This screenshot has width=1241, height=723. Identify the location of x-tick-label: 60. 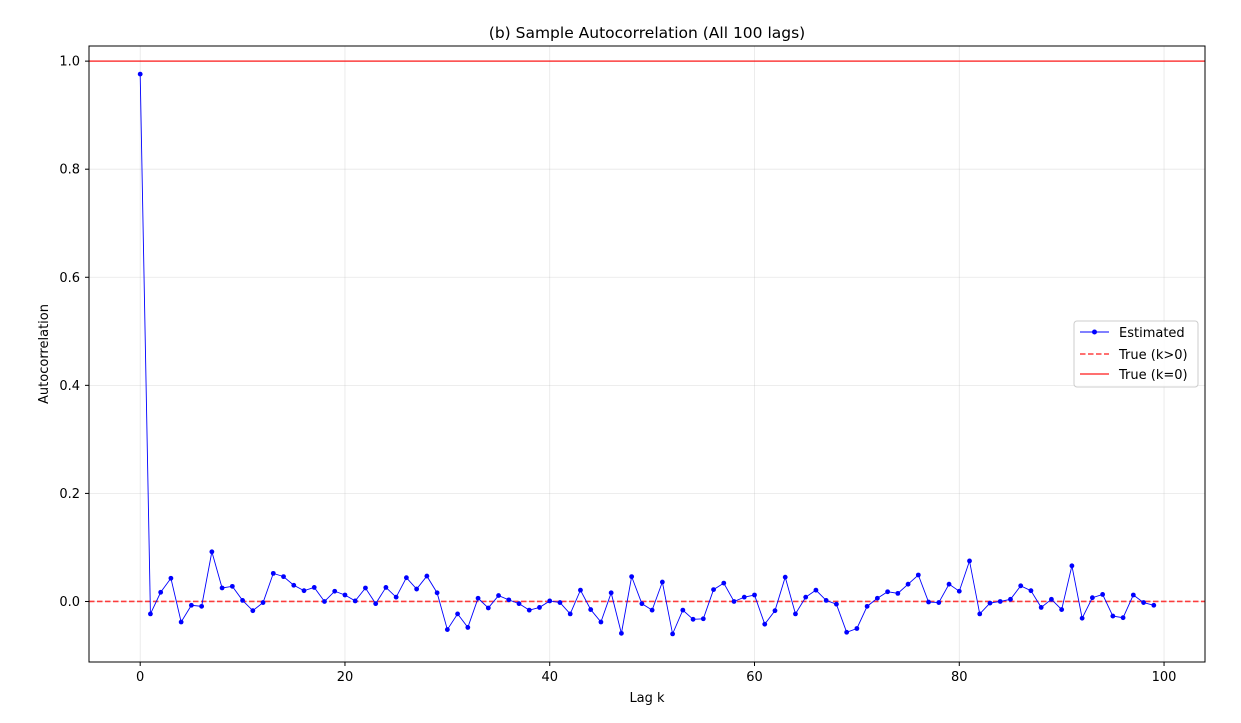
(754, 677).